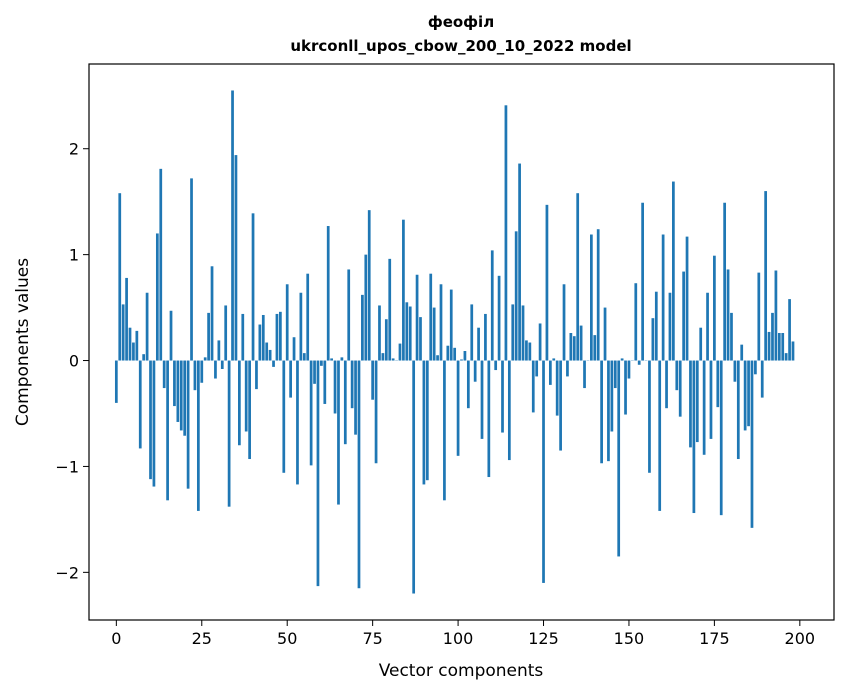 The height and width of the screenshot is (696, 847). What do you see at coordinates (116, 638) in the screenshot?
I see `x-tick-label: 0` at bounding box center [116, 638].